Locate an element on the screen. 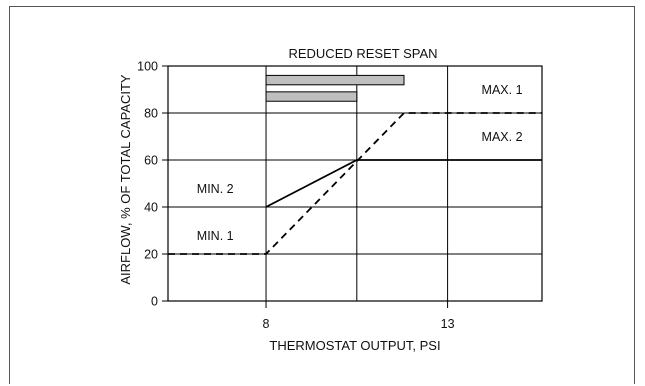 Image resolution: width=645 pixels, height=386 pixels. span-bars is located at coordinates (335, 88).